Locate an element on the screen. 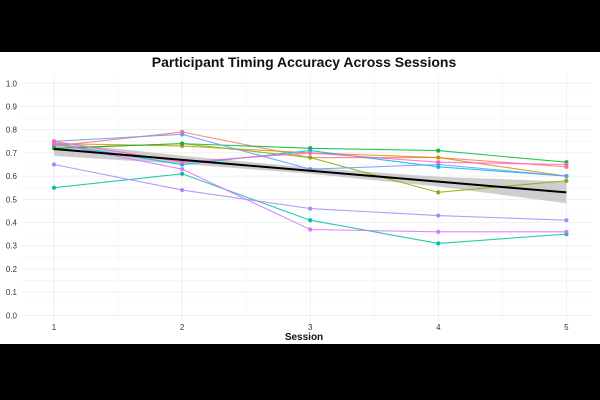  trend-line-layer is located at coordinates (310, 170).